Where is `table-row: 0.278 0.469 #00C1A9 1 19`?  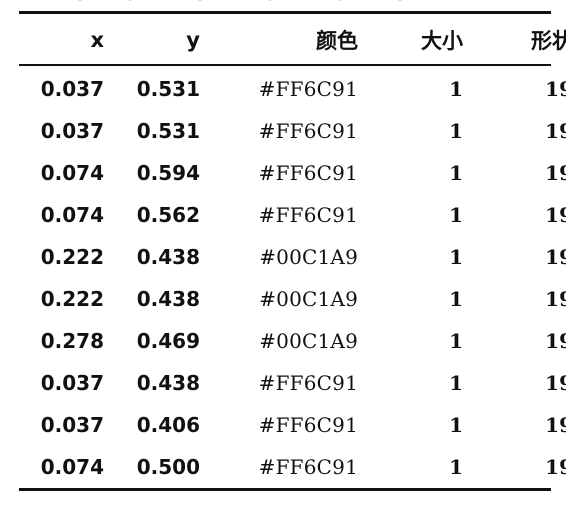
table-row: 0.278 0.469 #00C1A9 1 19 is located at coordinates (292, 341).